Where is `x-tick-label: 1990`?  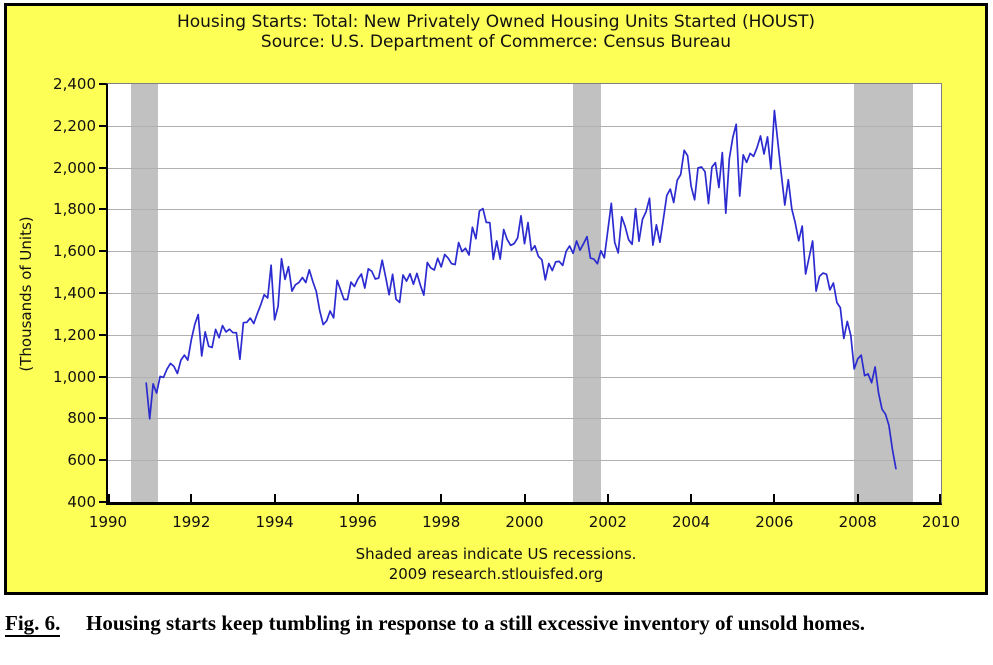 x-tick-label: 1990 is located at coordinates (108, 522).